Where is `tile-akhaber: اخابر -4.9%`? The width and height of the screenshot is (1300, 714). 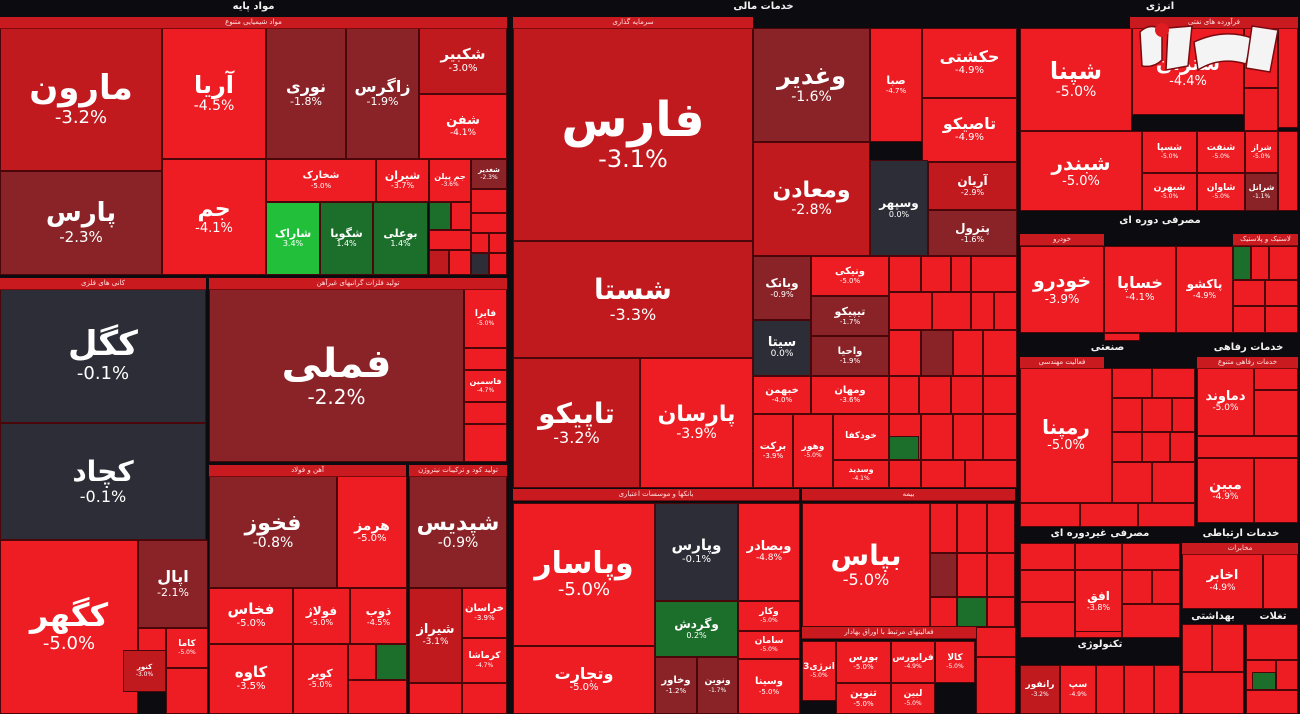 tile-akhaber: اخابر -4.9% is located at coordinates (1222, 581).